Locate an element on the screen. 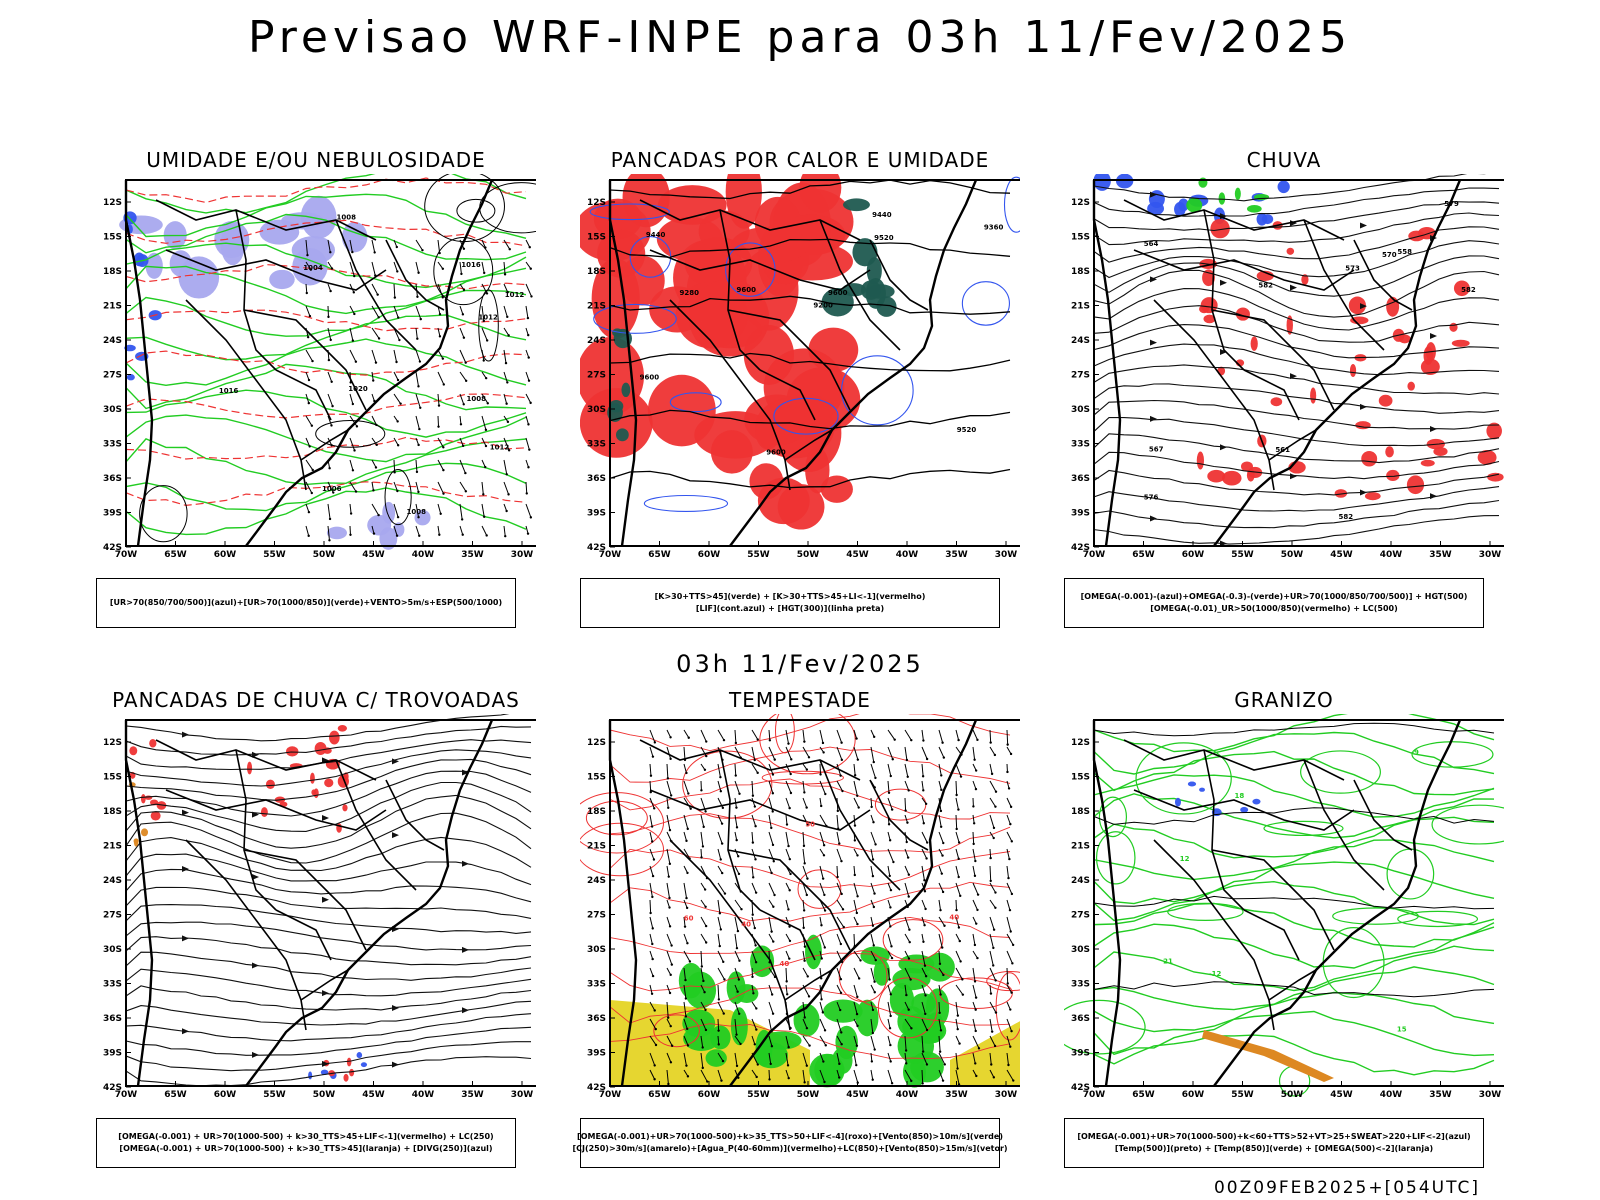 The image size is (1600, 1200). jet-area is located at coordinates (985, 1053).